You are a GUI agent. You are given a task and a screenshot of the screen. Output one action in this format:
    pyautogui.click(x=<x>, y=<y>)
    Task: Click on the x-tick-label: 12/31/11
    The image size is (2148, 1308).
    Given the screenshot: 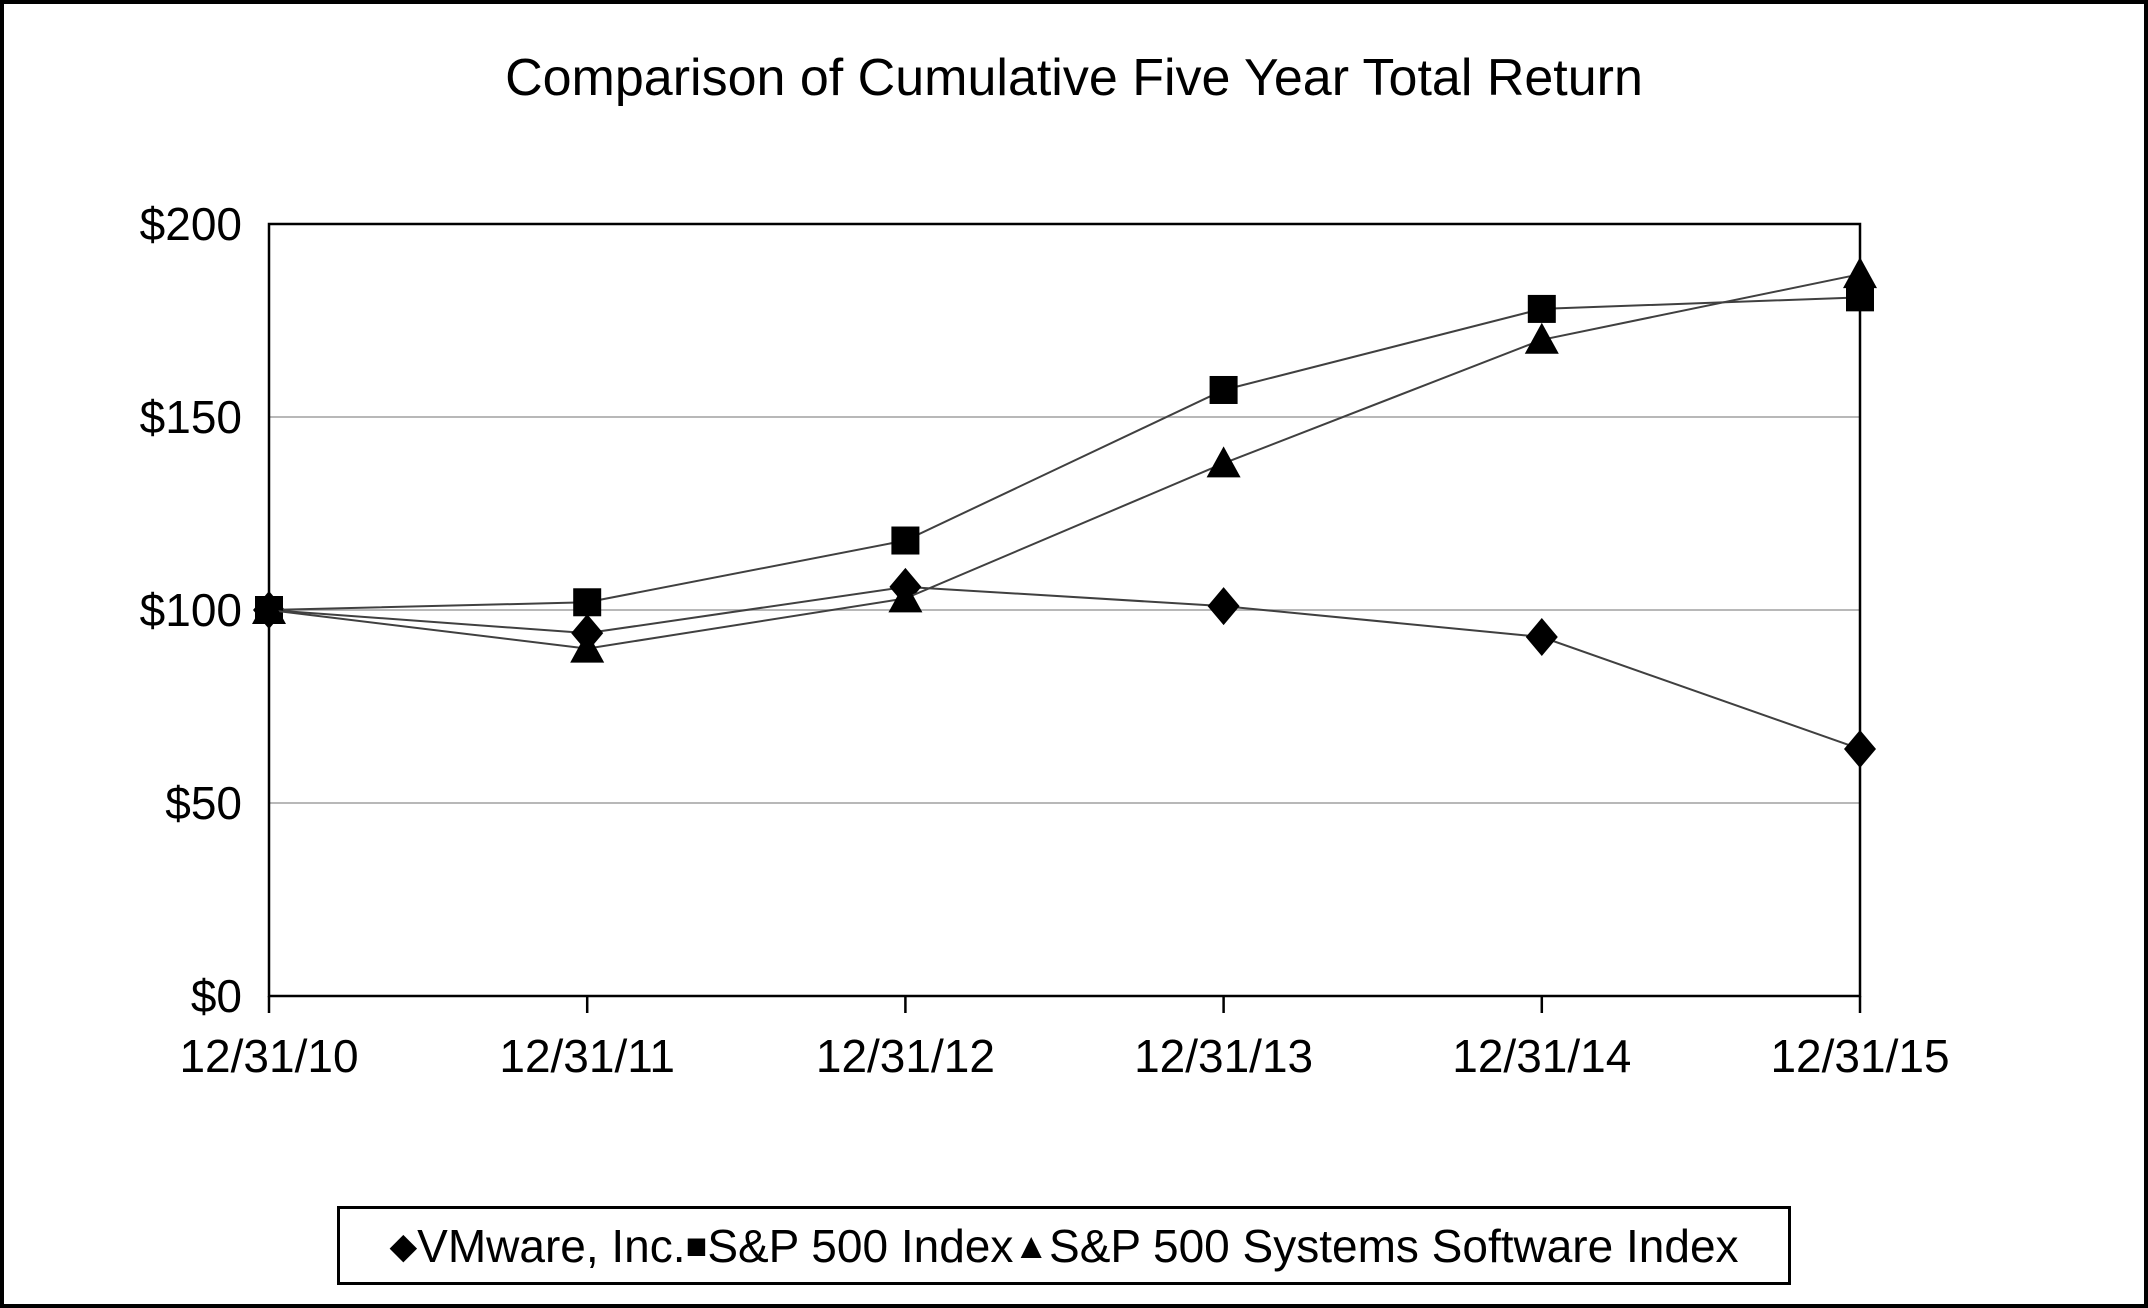 What is the action you would take?
    pyautogui.click(x=587, y=1056)
    